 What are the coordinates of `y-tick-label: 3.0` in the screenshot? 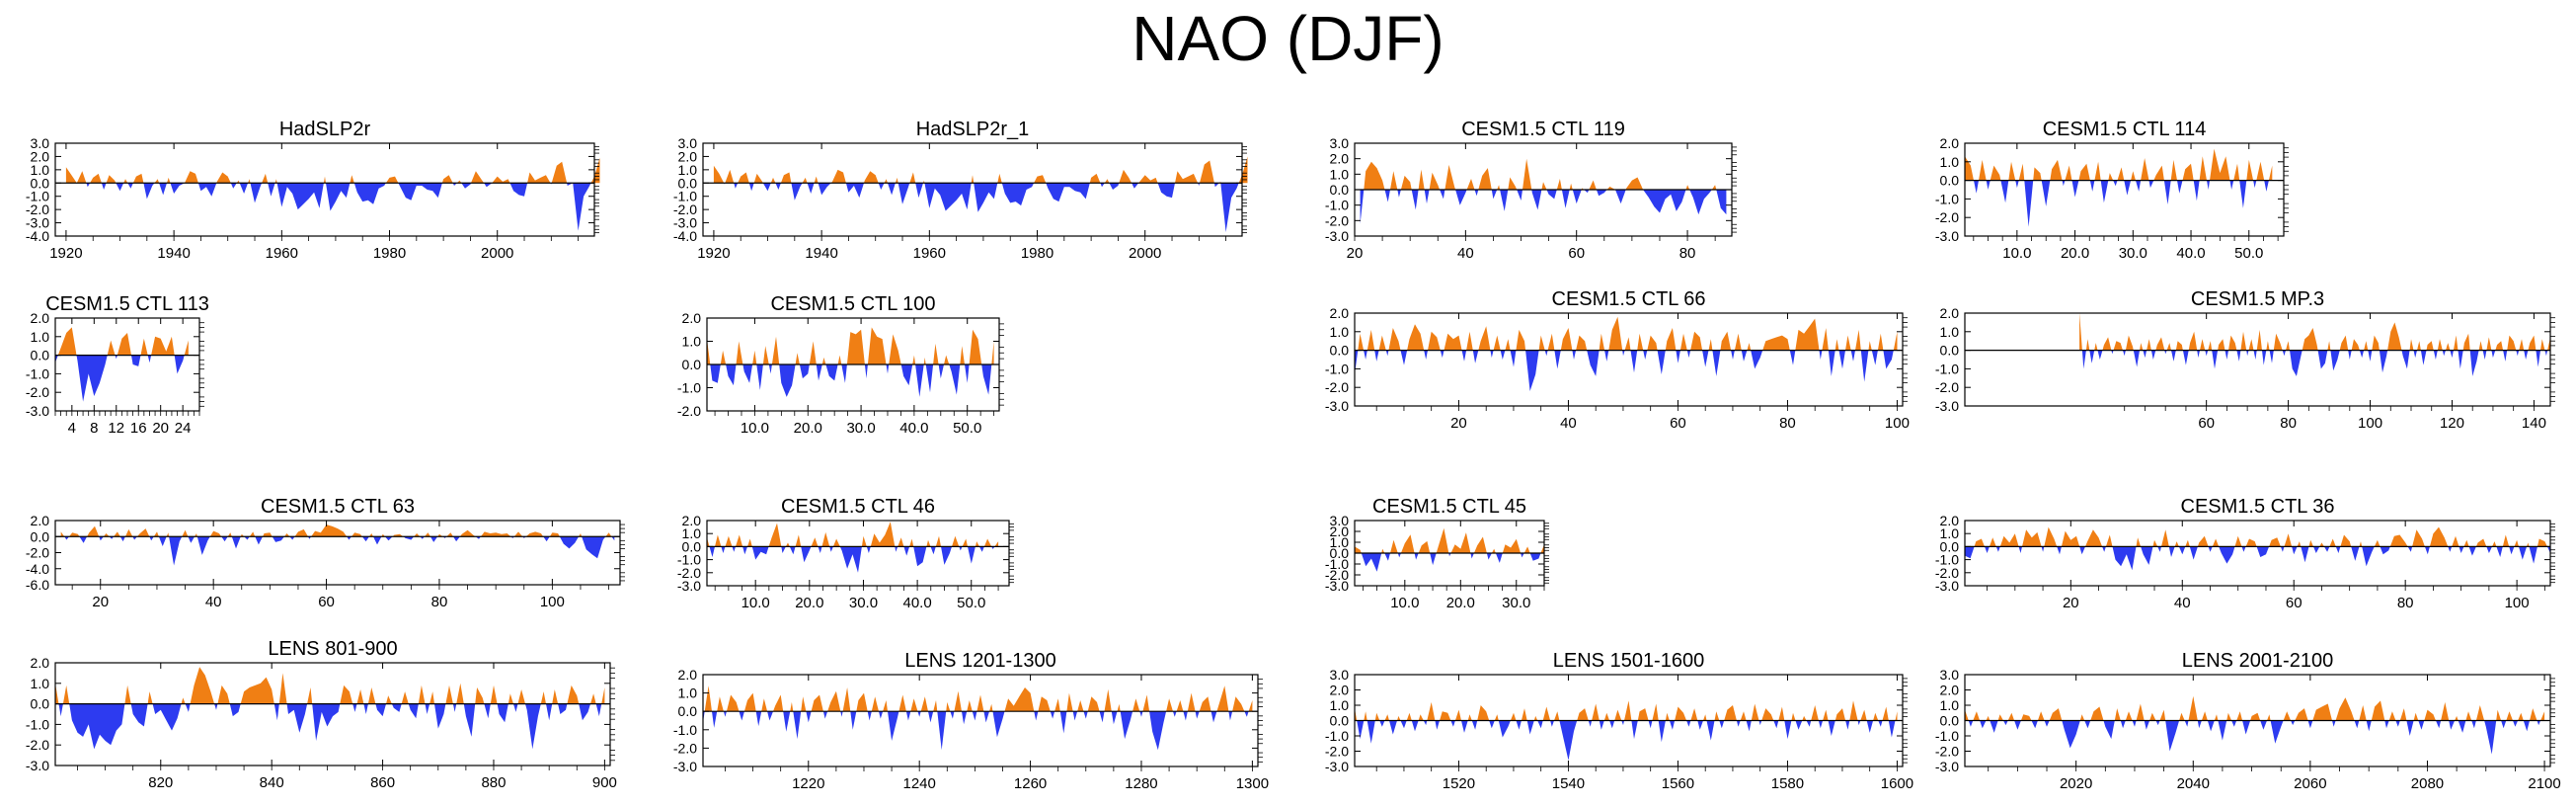 It's located at (1340, 675).